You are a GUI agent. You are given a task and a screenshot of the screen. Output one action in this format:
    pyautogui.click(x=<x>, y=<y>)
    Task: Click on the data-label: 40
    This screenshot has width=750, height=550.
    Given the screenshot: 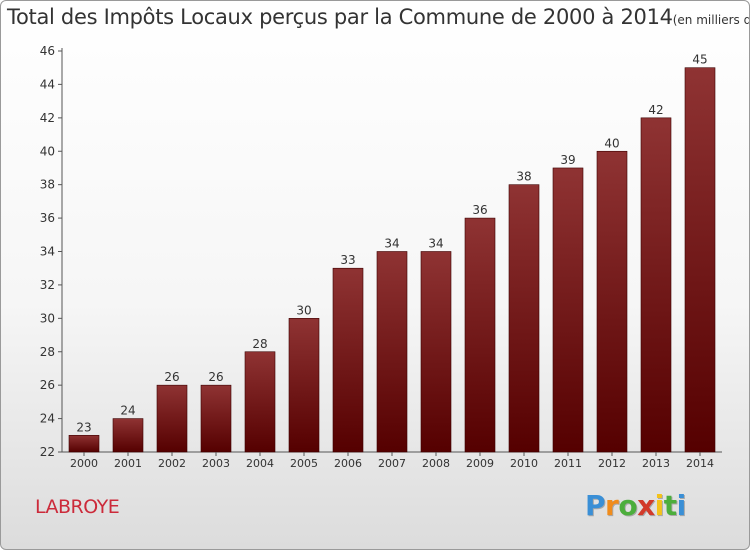 What is the action you would take?
    pyautogui.click(x=611, y=143)
    